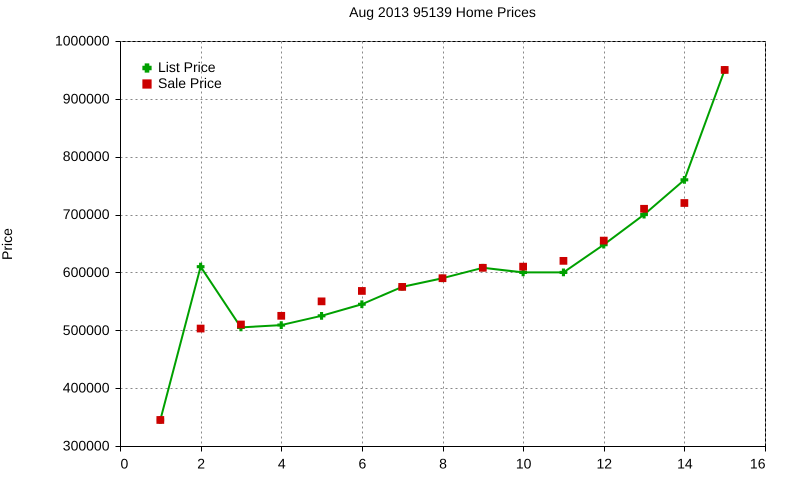  Describe the element at coordinates (443, 464) in the screenshot. I see `x-tick-label: 8` at that location.